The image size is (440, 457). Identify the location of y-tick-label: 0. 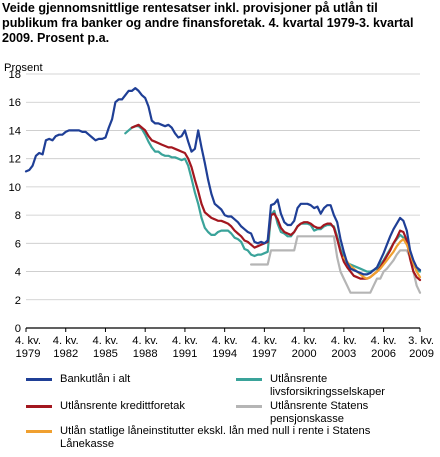
(18, 329).